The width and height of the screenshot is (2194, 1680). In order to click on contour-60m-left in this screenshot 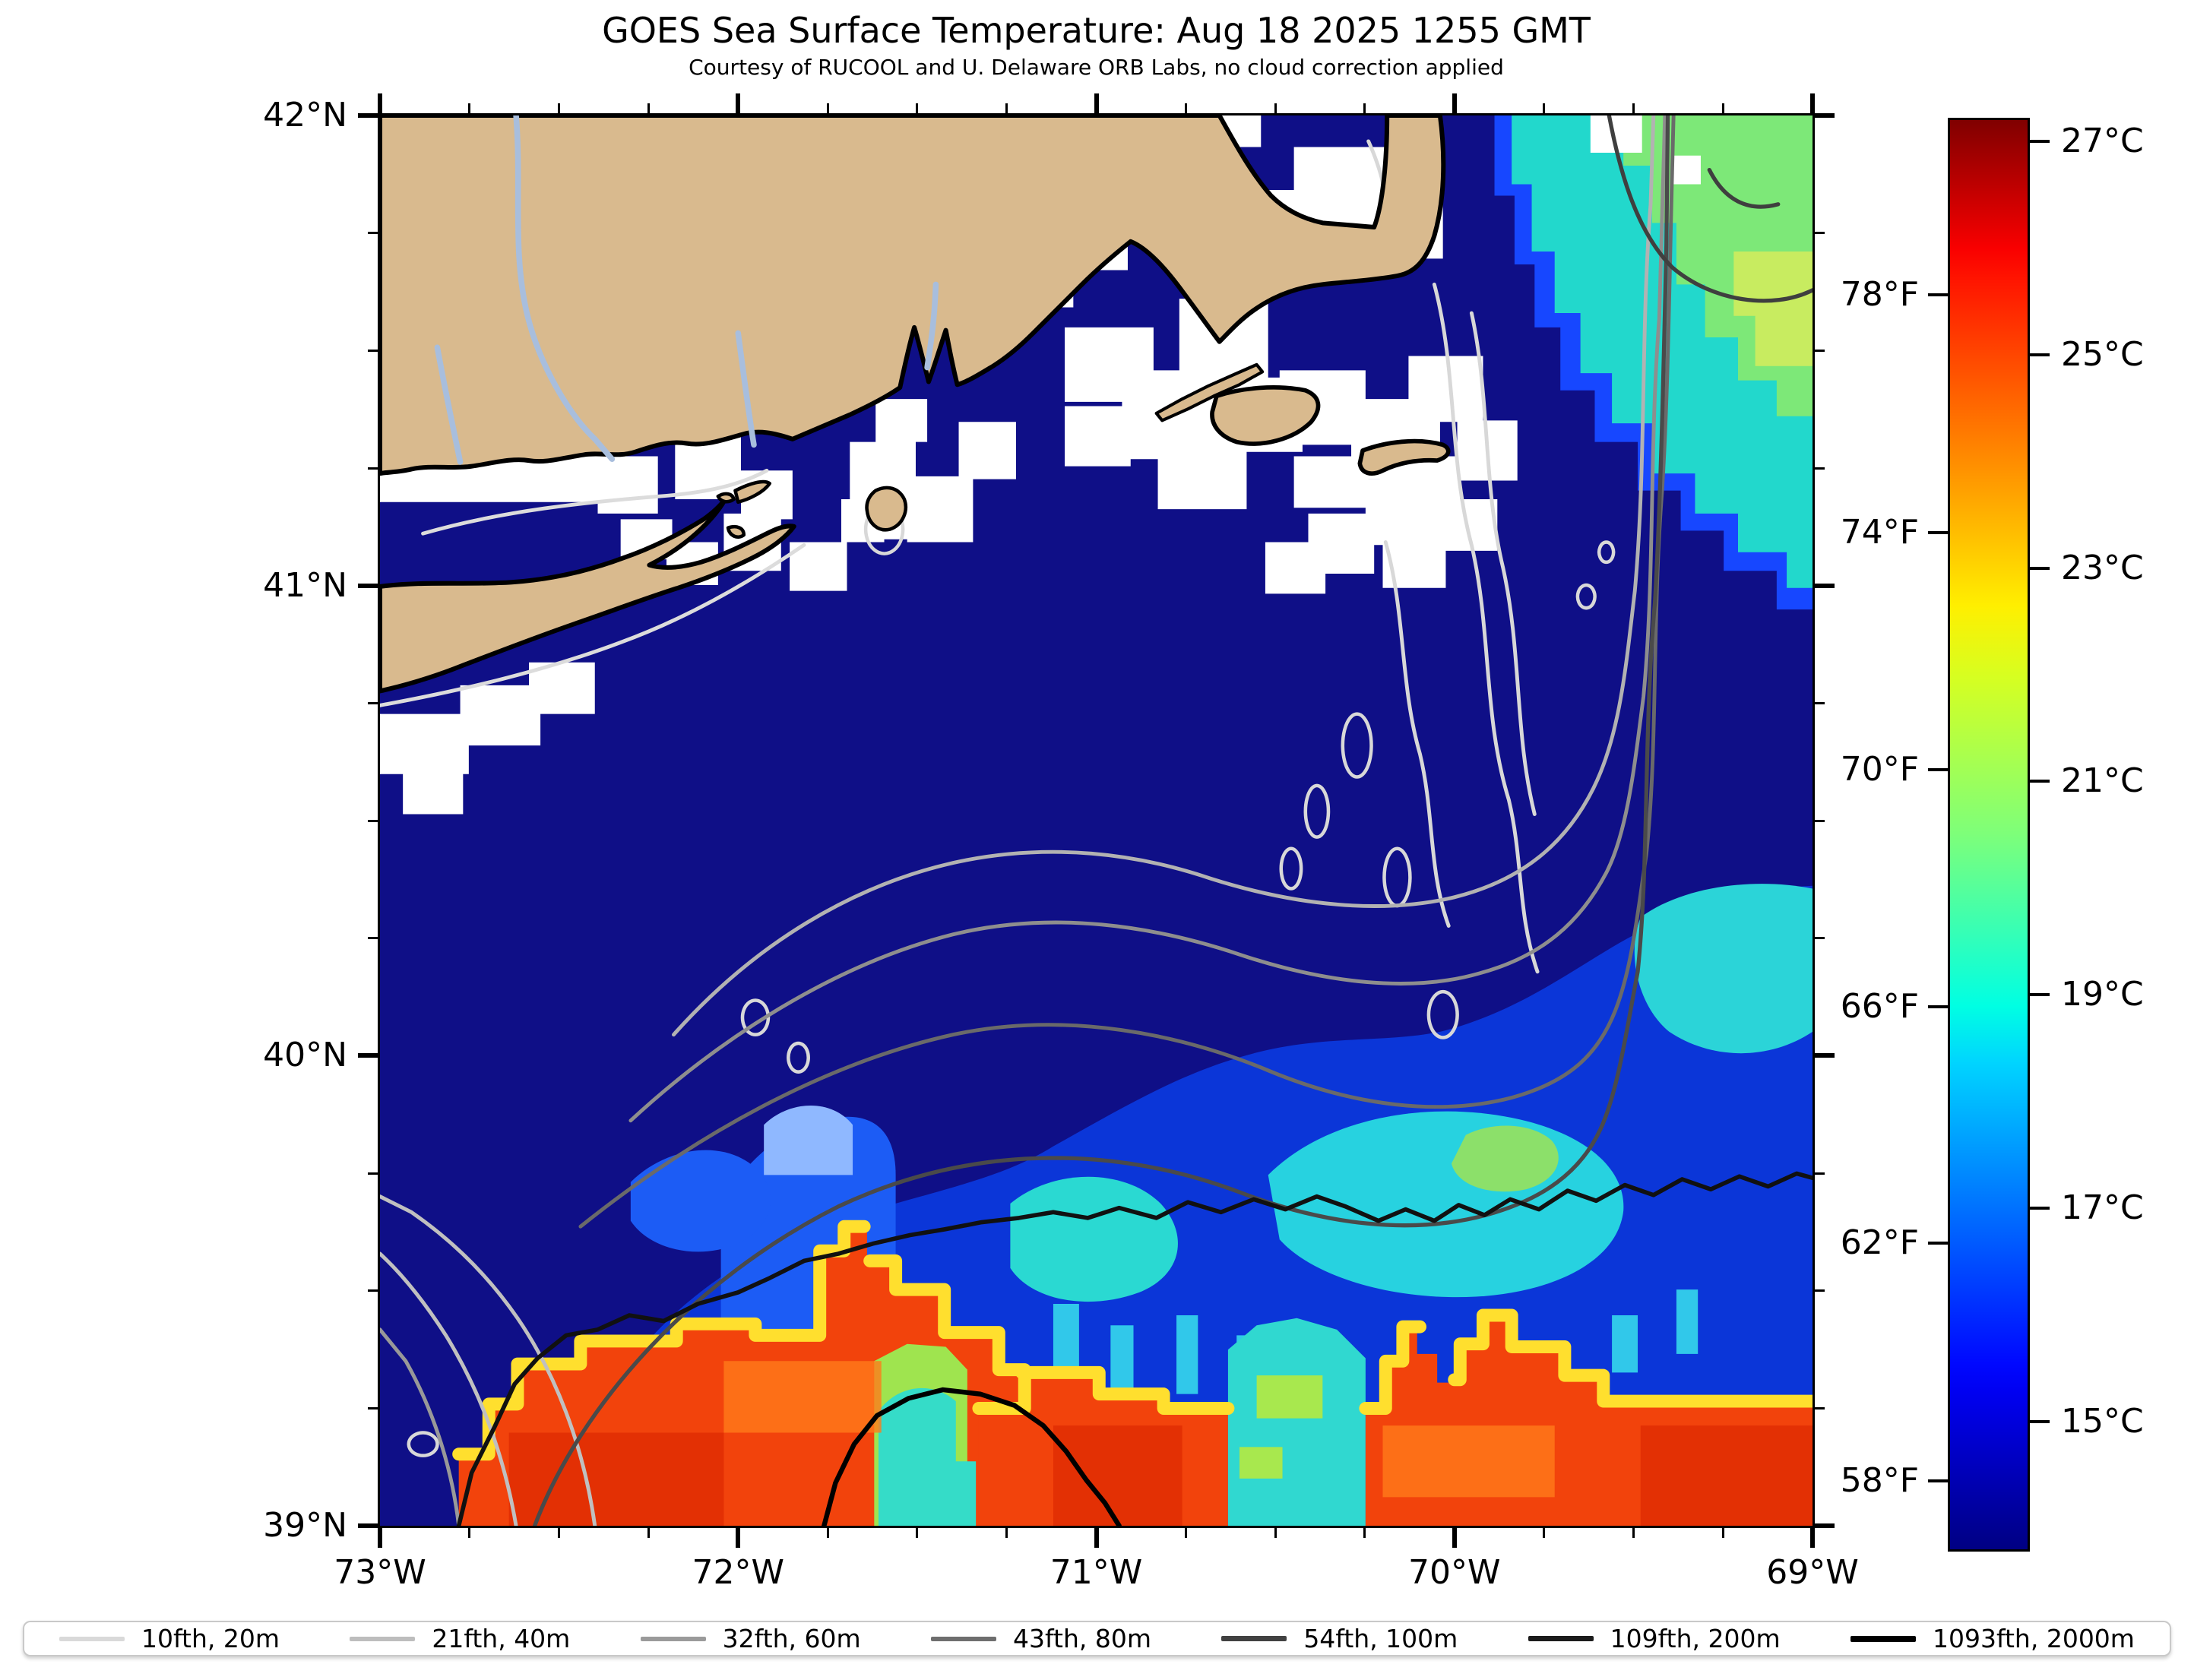, I will do `click(420, 1426)`.